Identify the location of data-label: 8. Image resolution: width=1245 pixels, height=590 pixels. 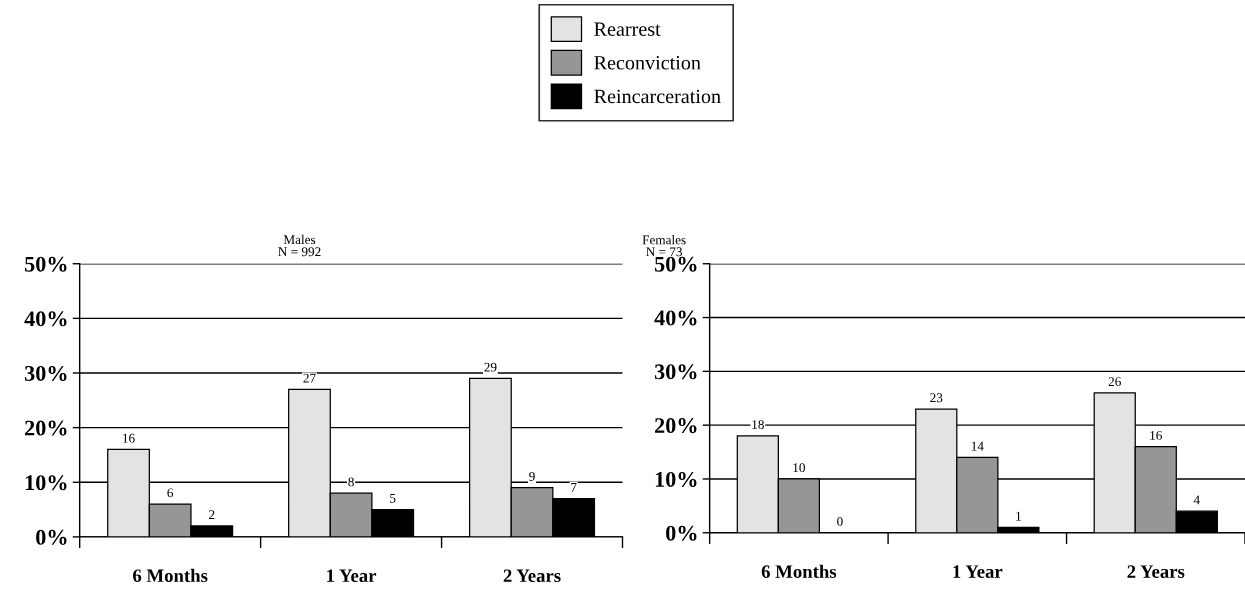
(351, 482).